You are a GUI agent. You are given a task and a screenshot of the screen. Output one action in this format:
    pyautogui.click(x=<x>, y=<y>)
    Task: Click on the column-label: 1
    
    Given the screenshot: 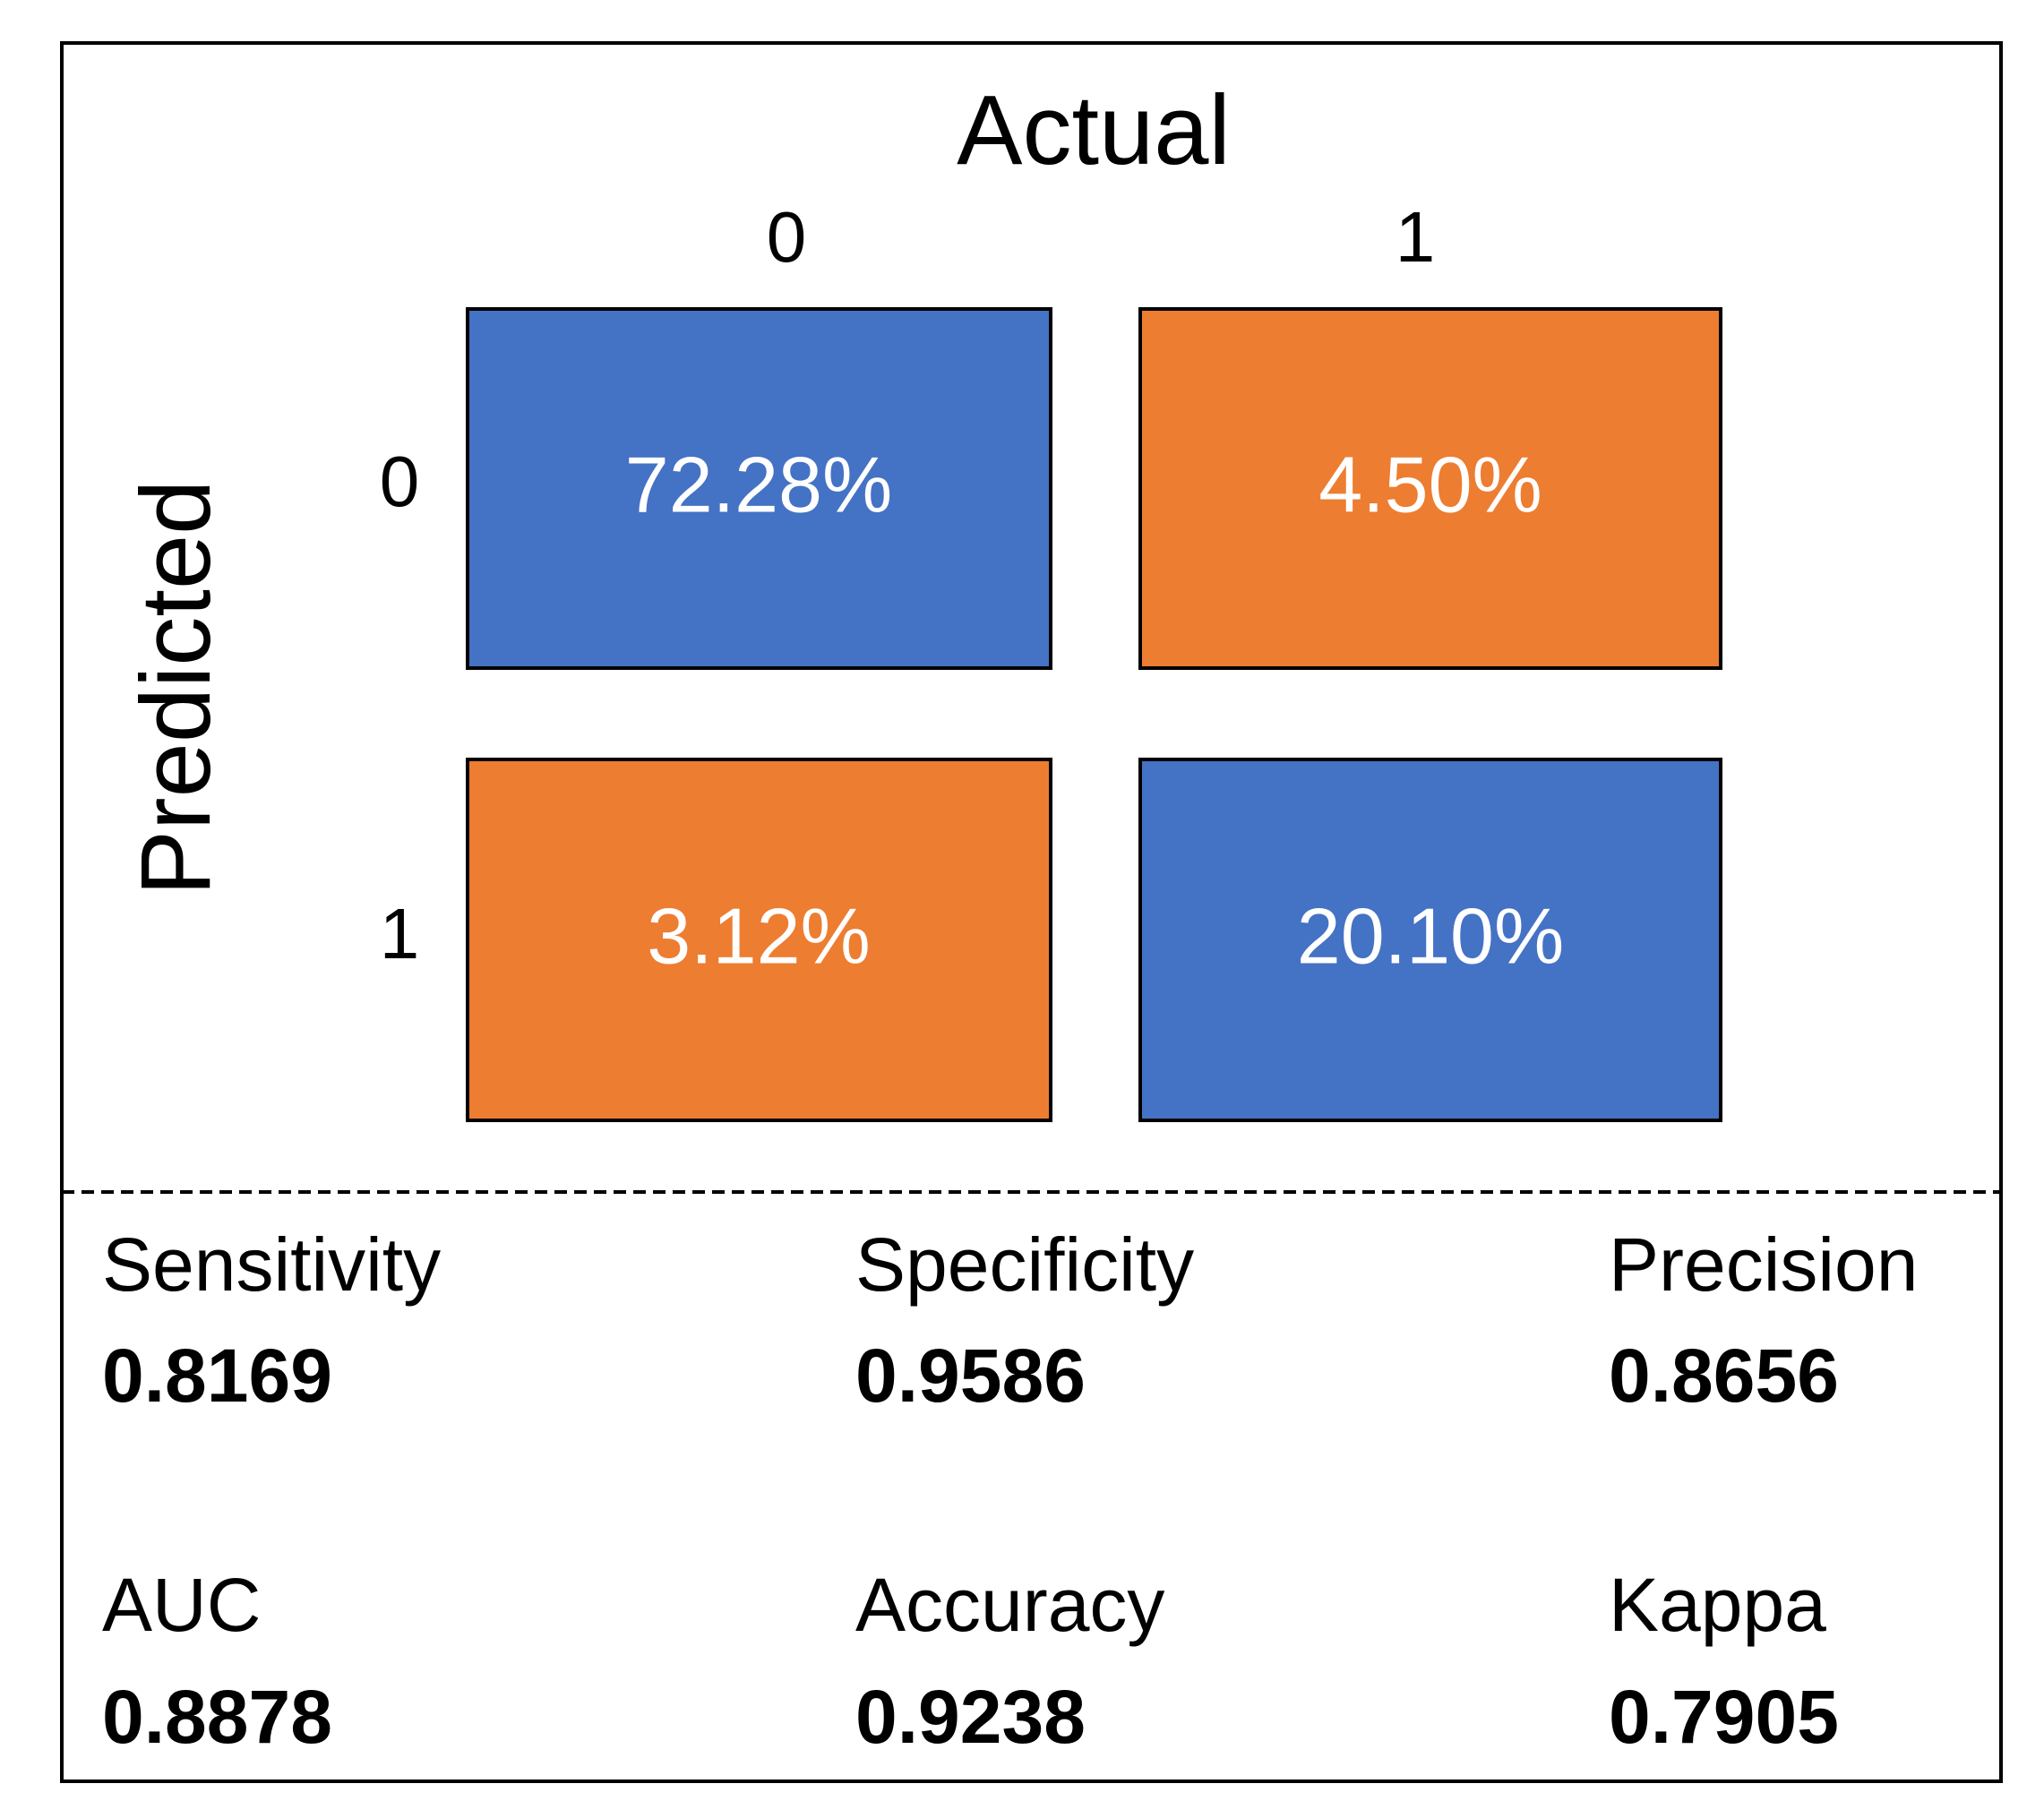 What is the action you would take?
    pyautogui.click(x=1416, y=237)
    